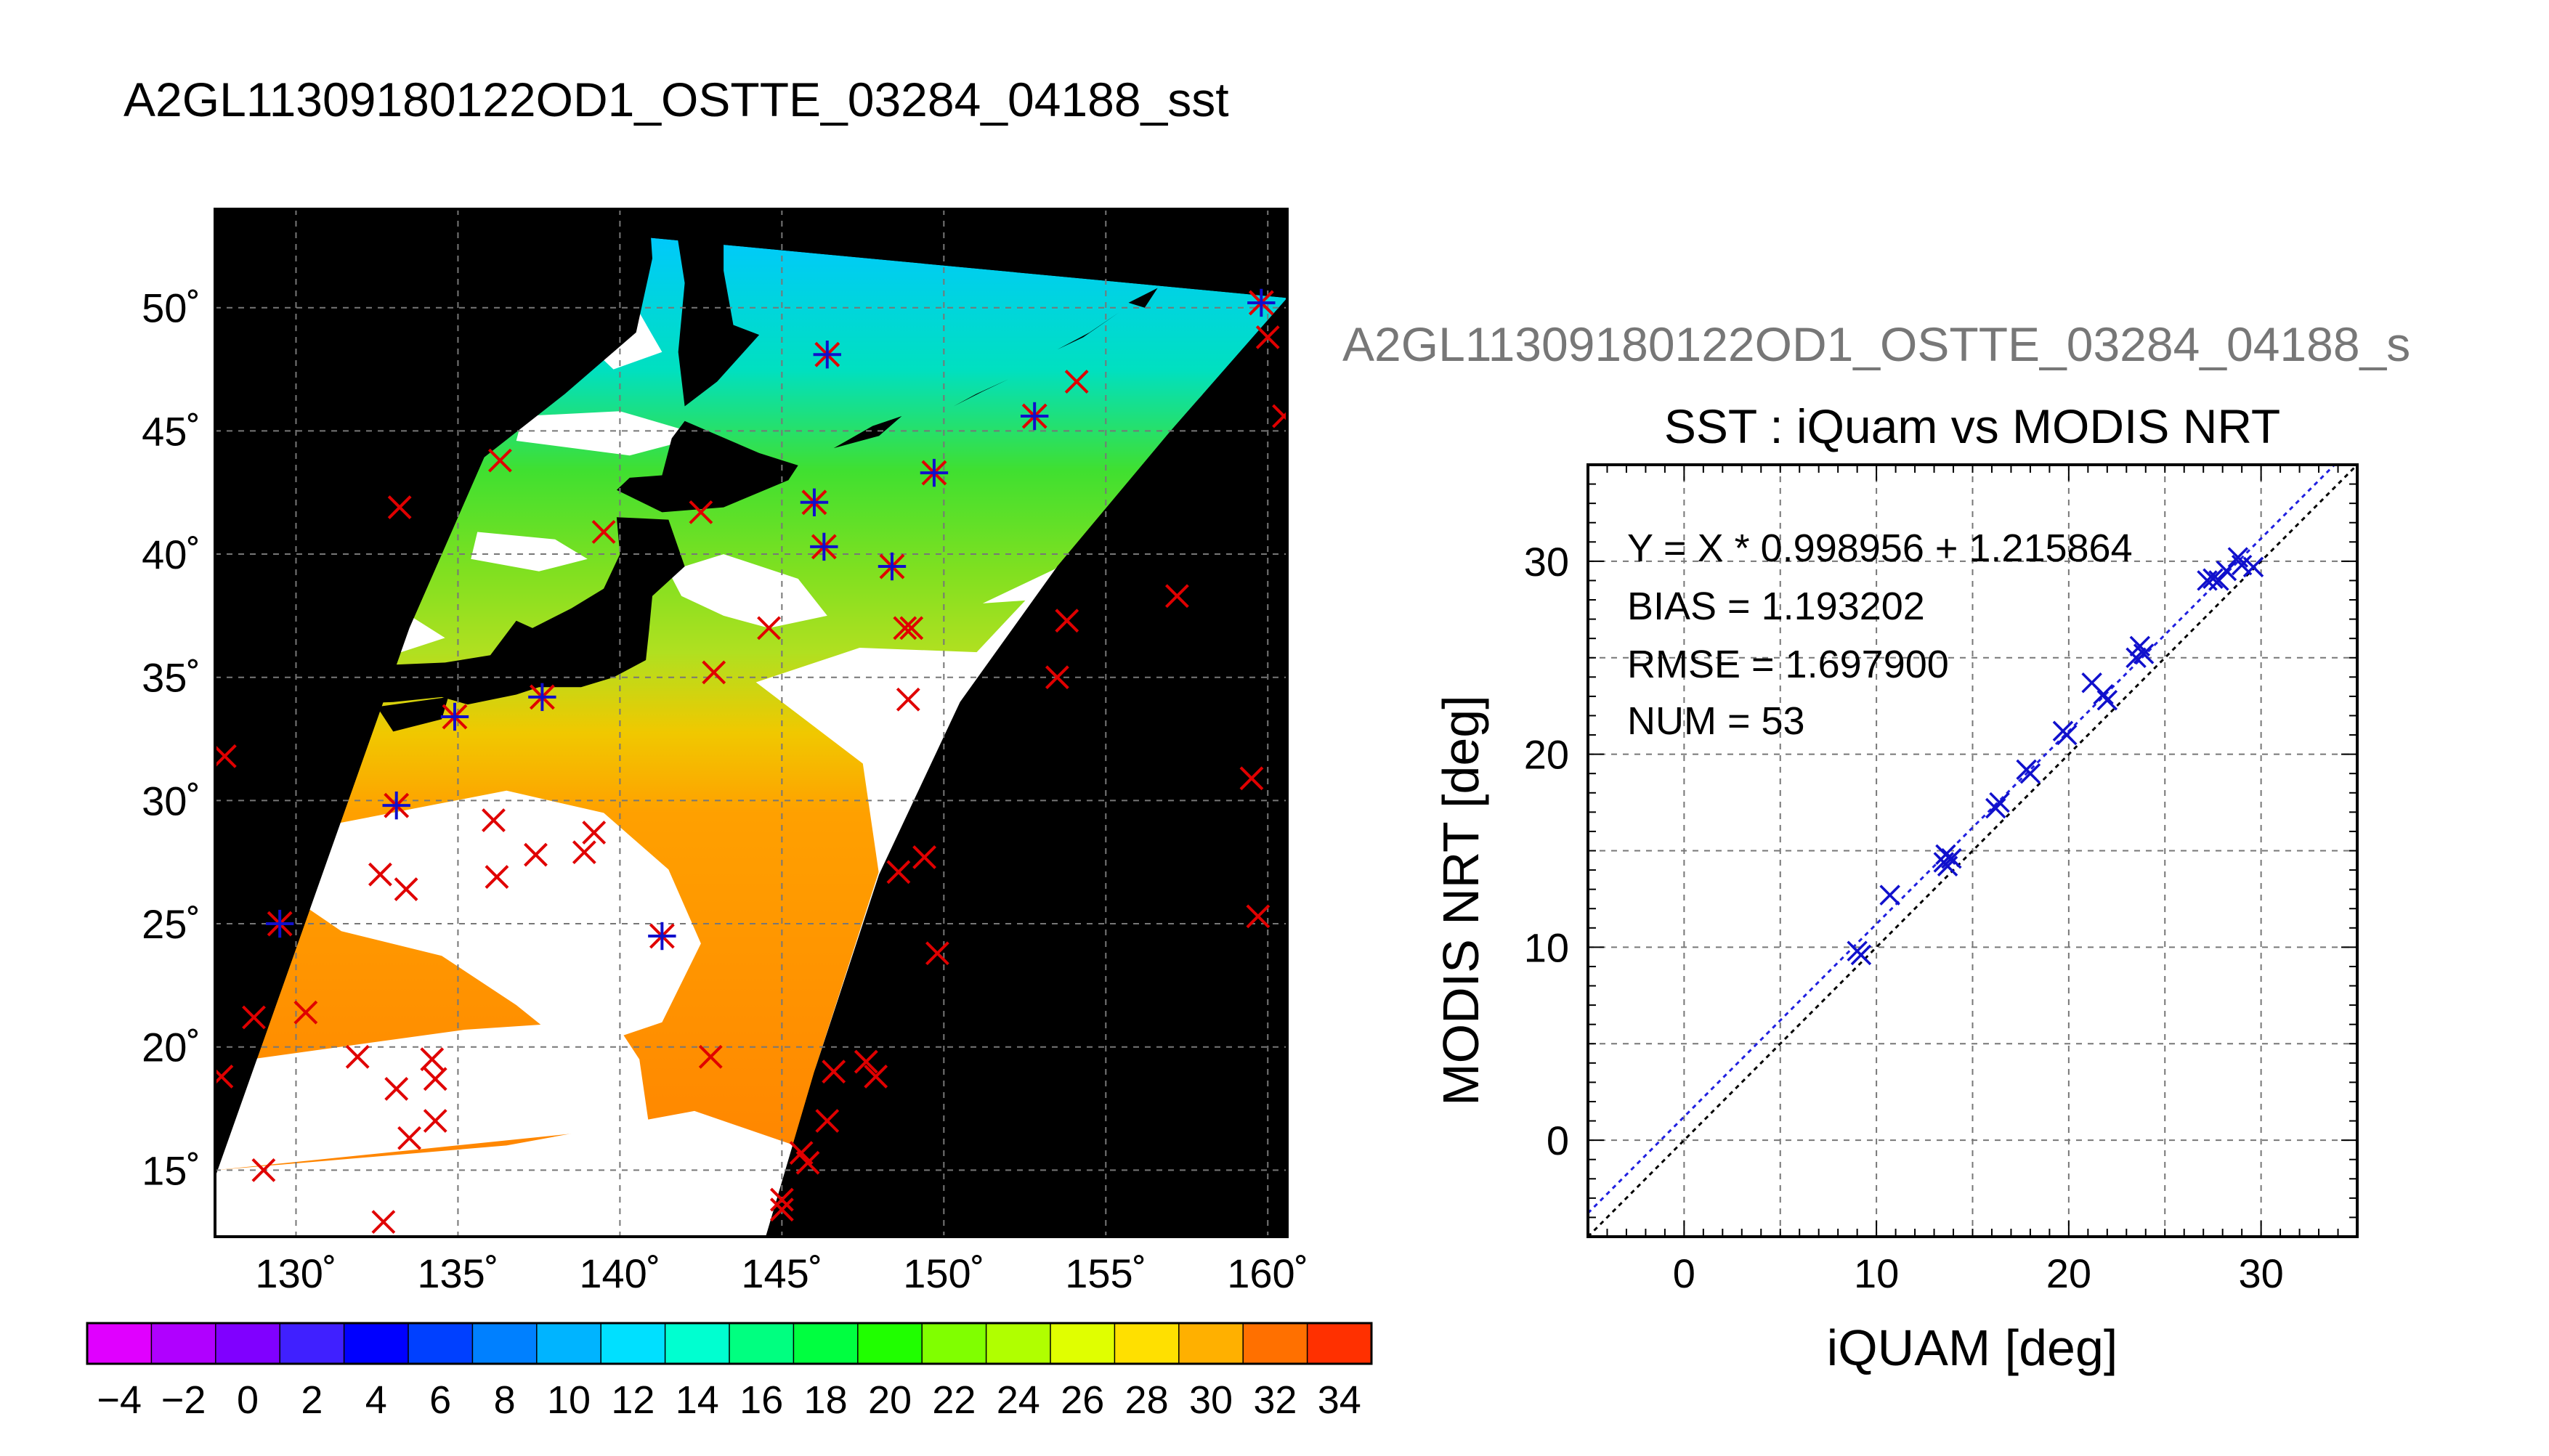  I want to click on scatter-y-tick-label: 30, so click(1547, 562).